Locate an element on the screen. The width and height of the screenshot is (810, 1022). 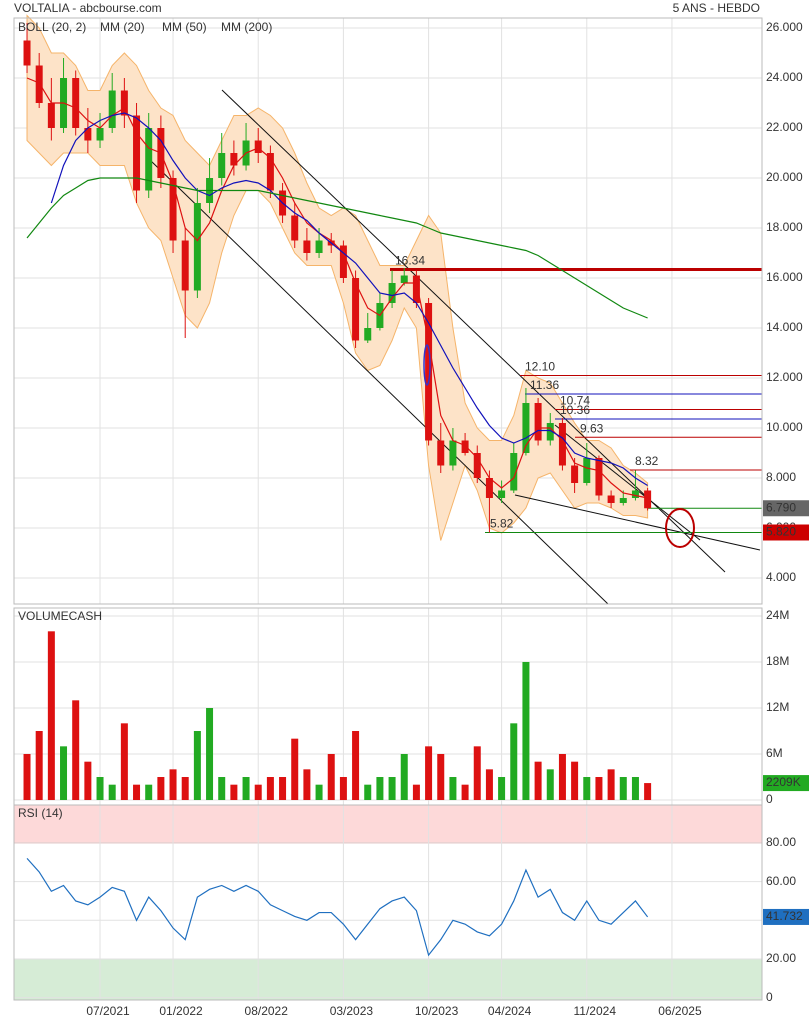
level-label: 8.32 is located at coordinates (647, 461).